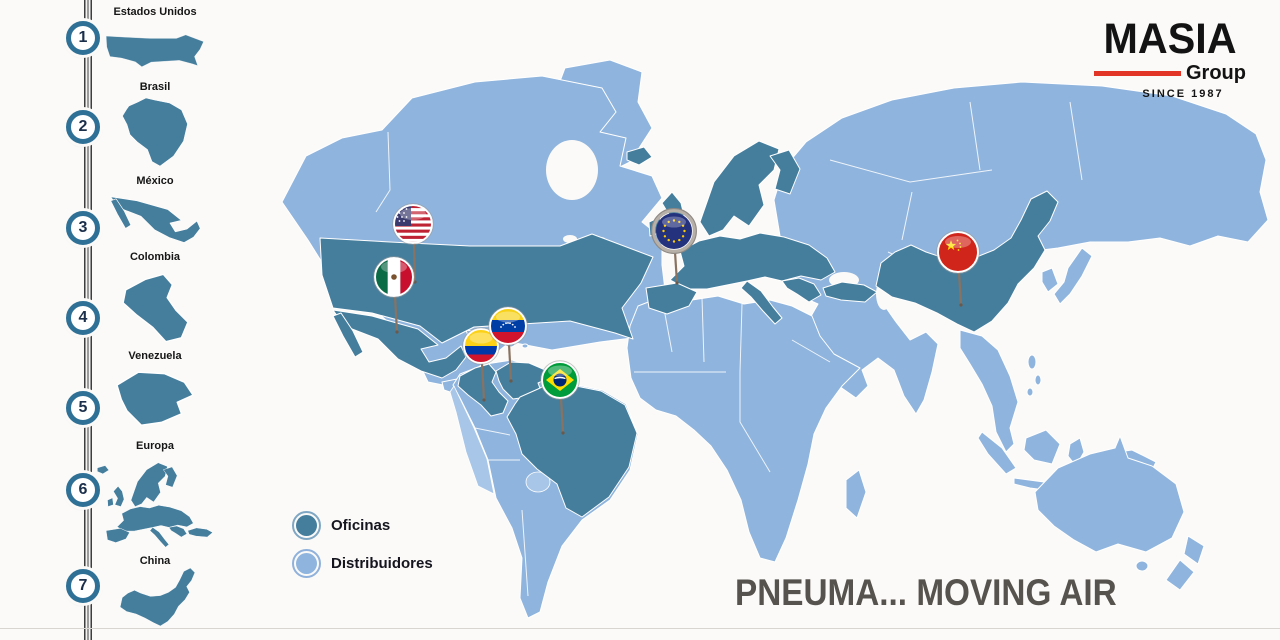  Describe the element at coordinates (674, 246) in the screenshot. I see `eu-flag-pin` at that location.